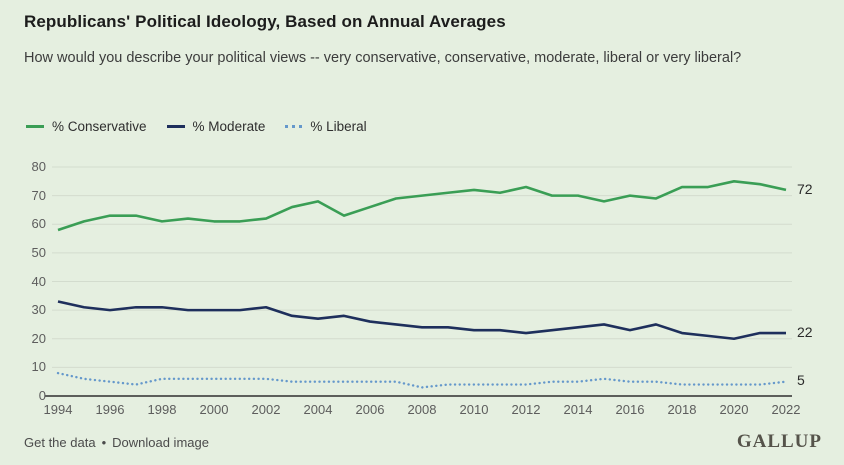 Image resolution: width=844 pixels, height=465 pixels. Describe the element at coordinates (214, 409) in the screenshot. I see `x-tick-label-2000: 2000` at that location.